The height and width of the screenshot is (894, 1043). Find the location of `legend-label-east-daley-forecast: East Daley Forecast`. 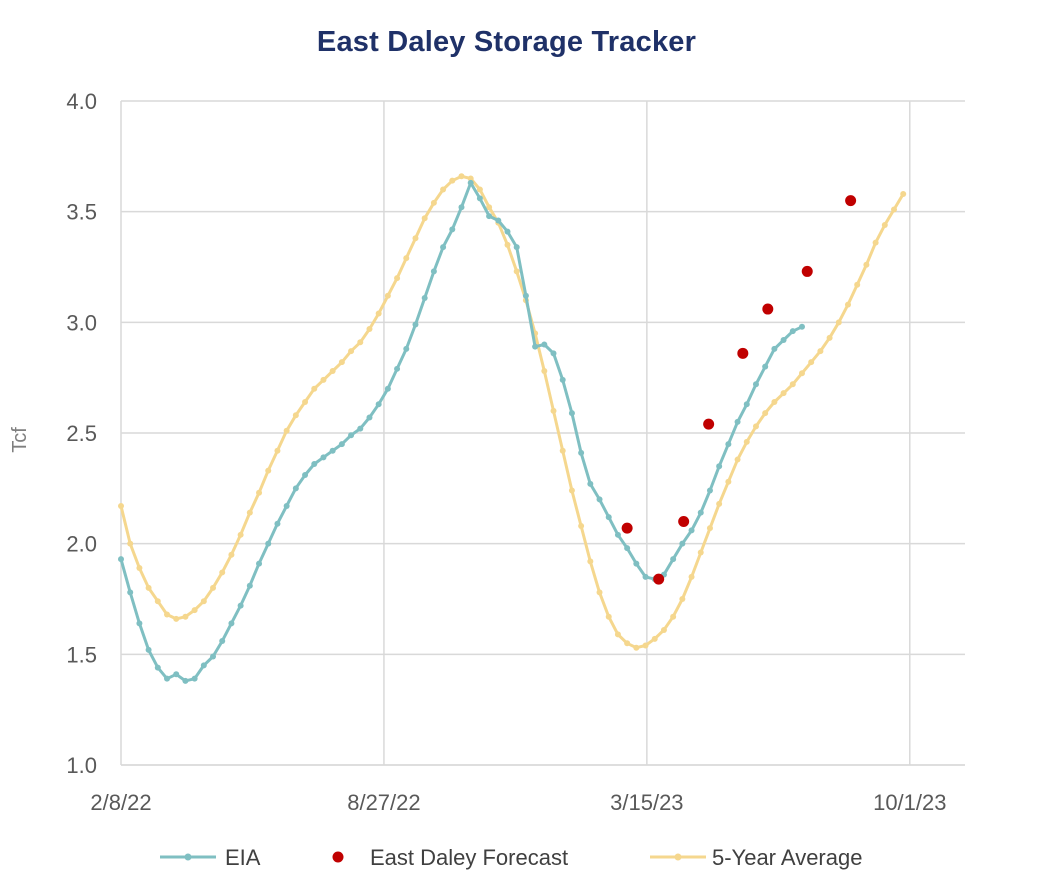

legend-label-east-daley-forecast: East Daley Forecast is located at coordinates (469, 857).